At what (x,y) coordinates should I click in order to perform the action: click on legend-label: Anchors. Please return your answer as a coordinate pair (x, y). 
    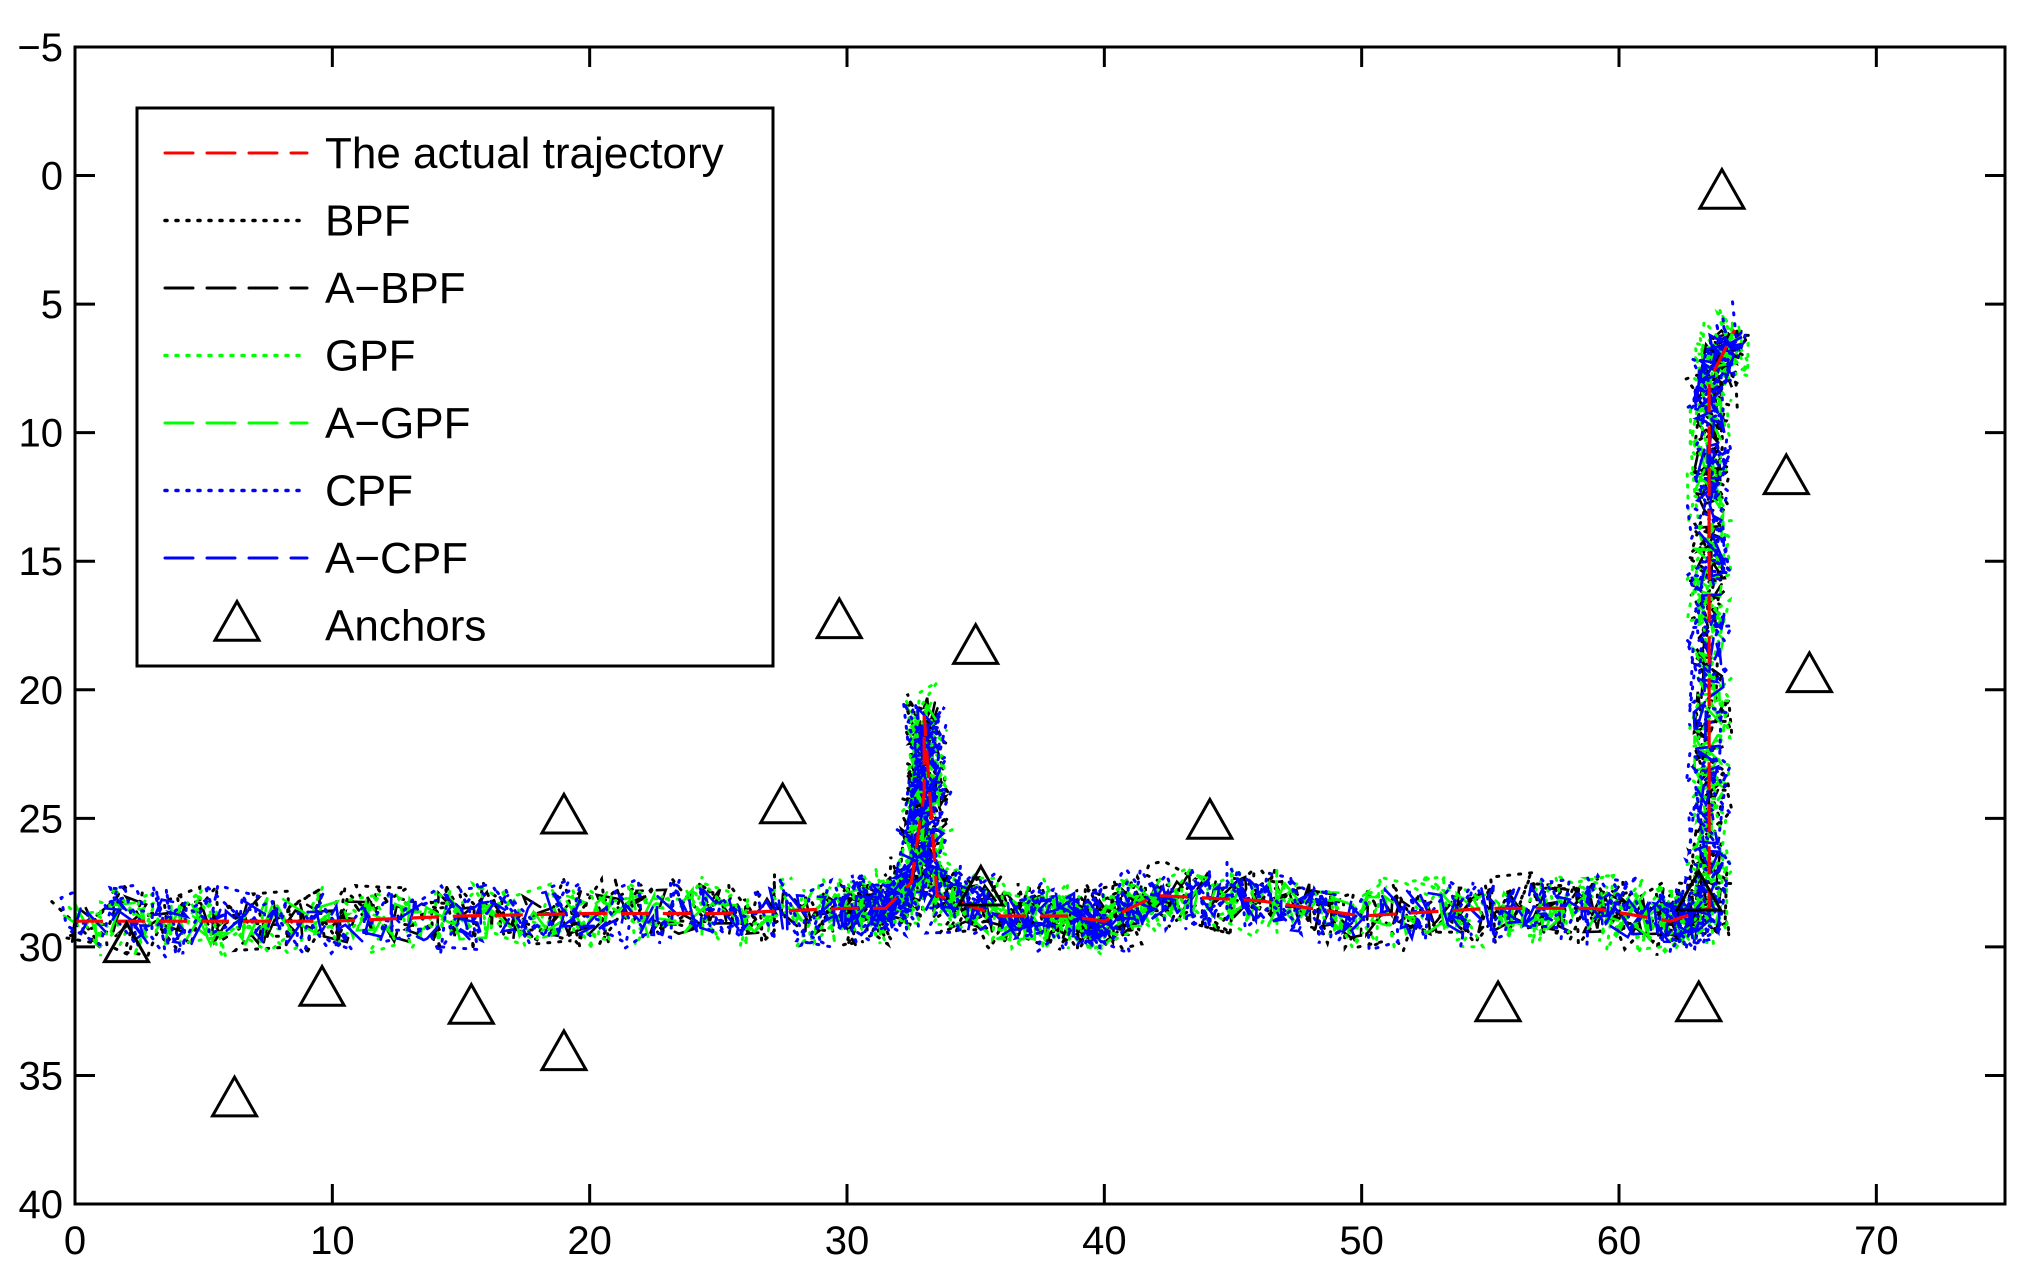
    Looking at the image, I should click on (405, 626).